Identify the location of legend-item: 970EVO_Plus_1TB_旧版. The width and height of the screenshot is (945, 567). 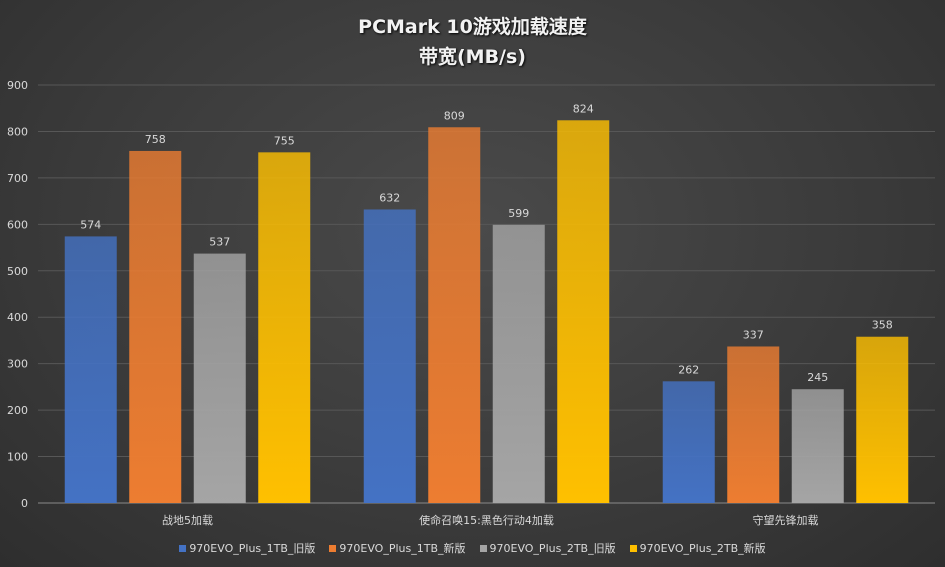
(247, 548).